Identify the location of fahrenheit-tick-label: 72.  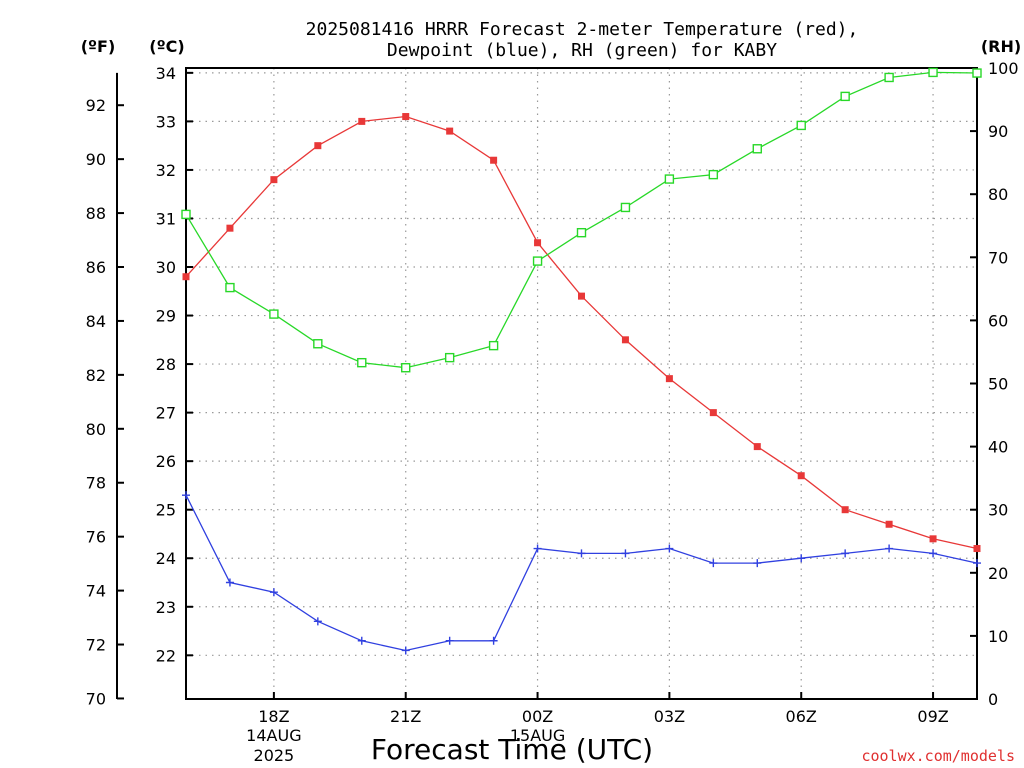
(96, 645).